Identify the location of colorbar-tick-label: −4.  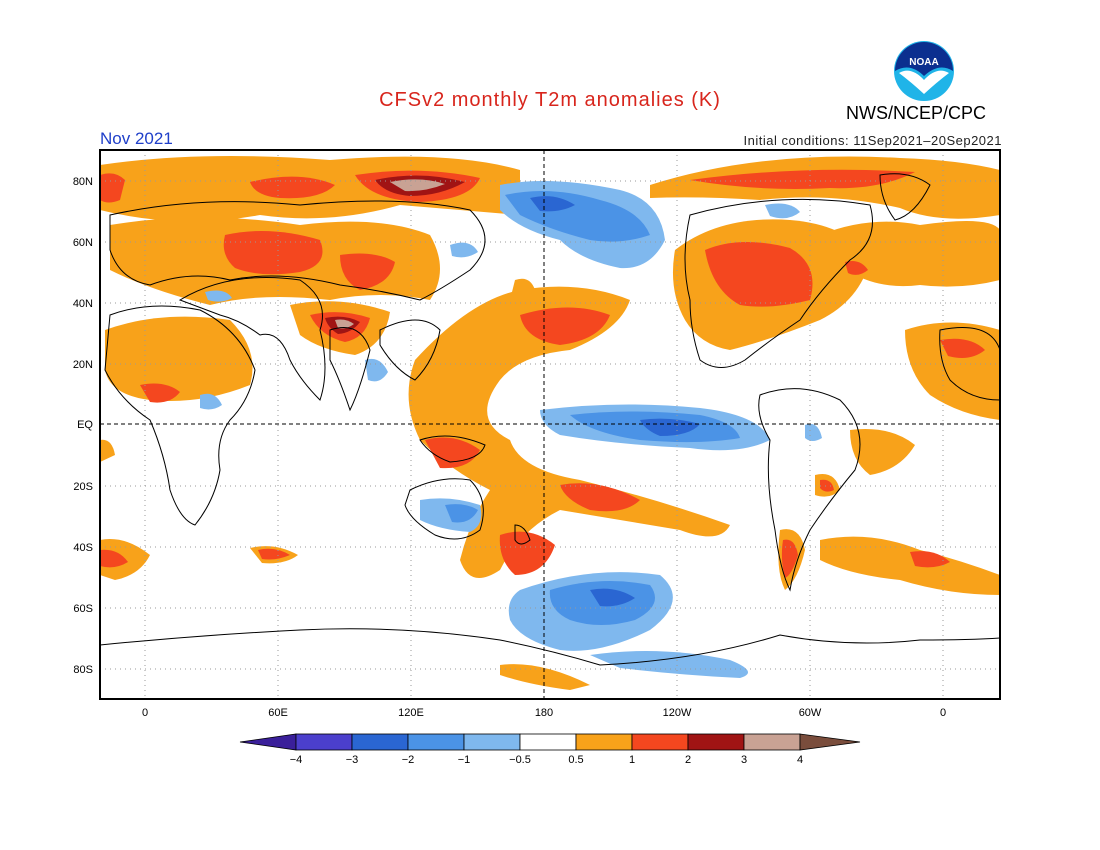
(296, 760).